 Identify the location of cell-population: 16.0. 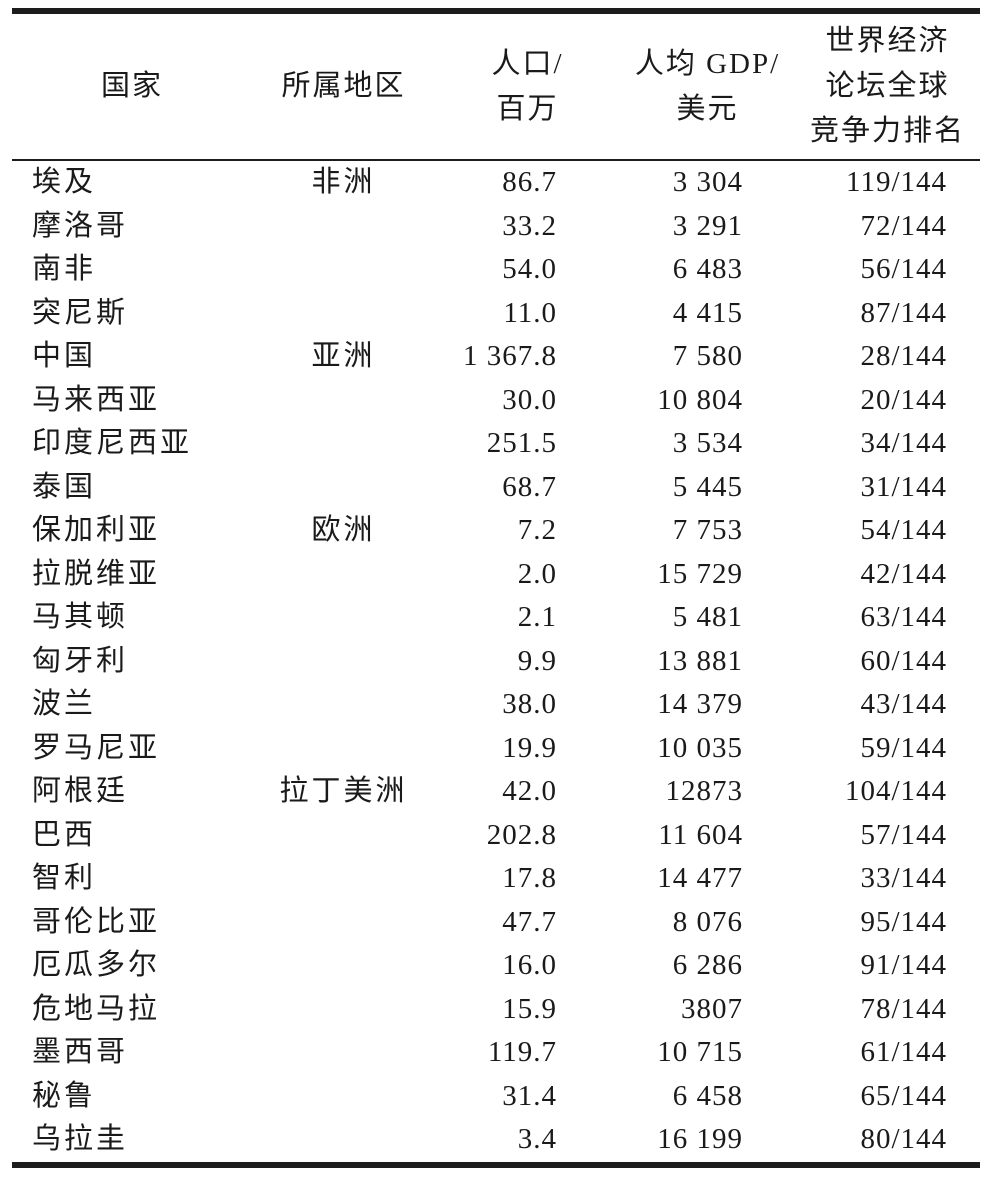
(529, 965).